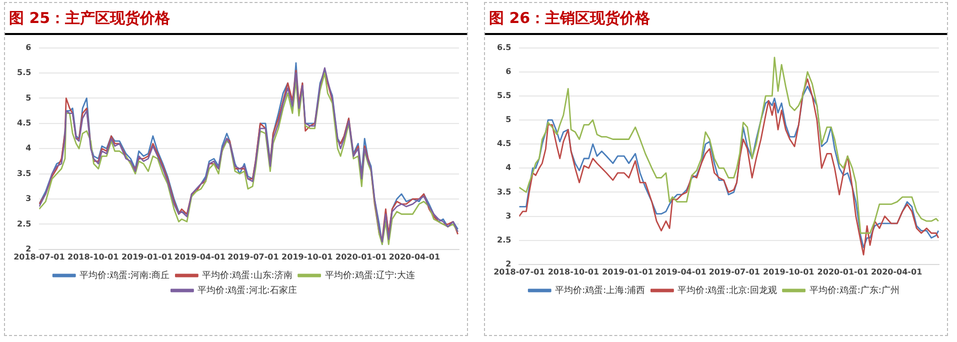 This screenshot has height=342, width=957. What do you see at coordinates (716, 19) in the screenshot?
I see `chart-title: 图 26：主销区现货价格` at bounding box center [716, 19].